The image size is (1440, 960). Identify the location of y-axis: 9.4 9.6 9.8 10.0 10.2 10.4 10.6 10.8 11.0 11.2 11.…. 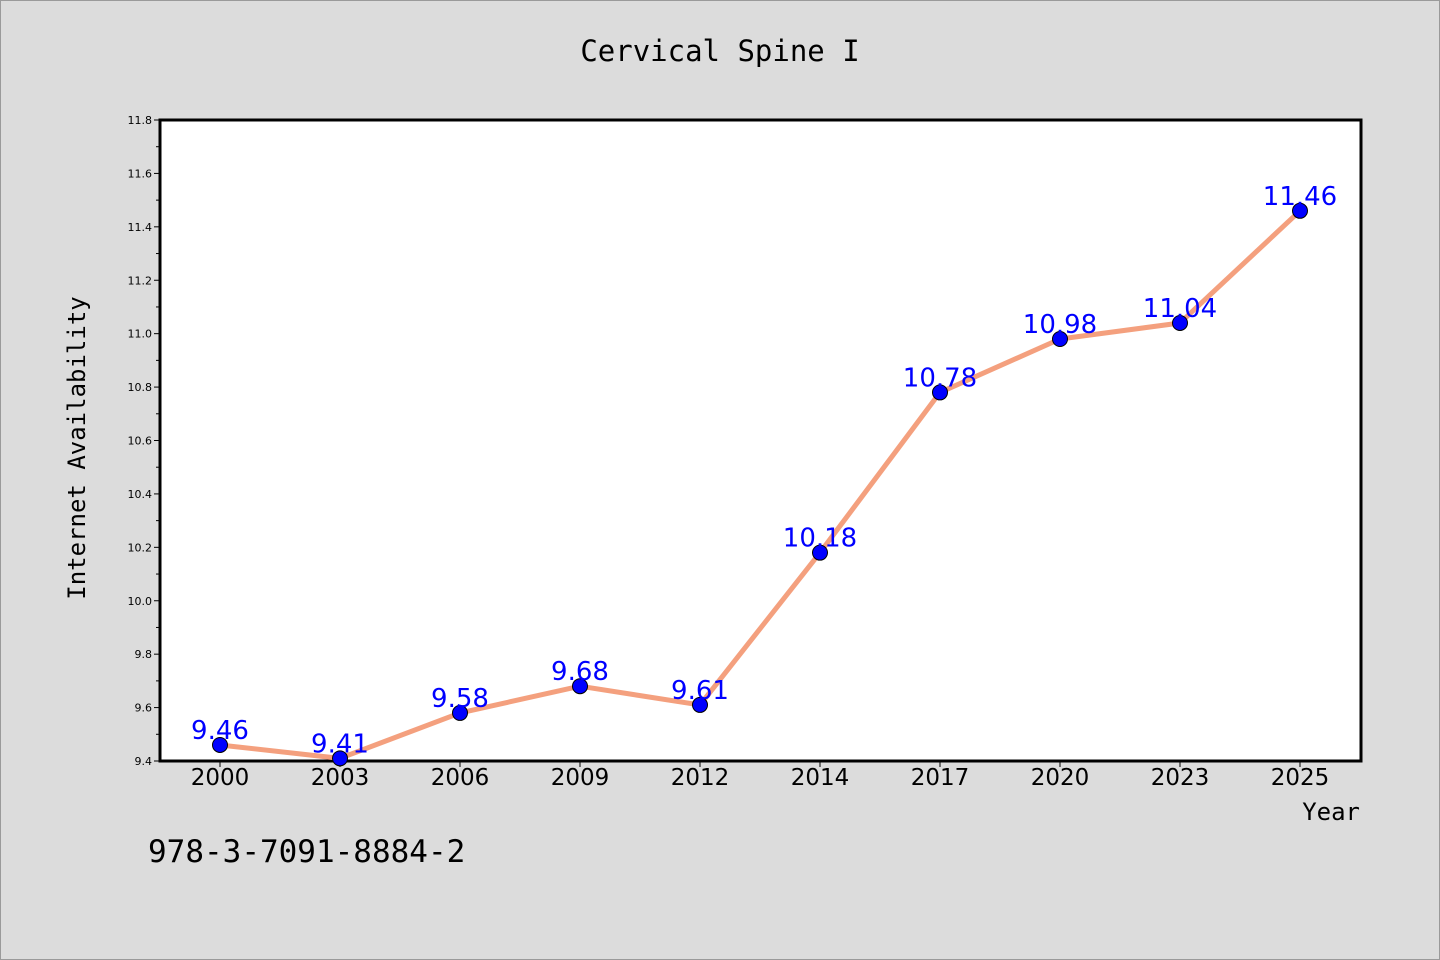
(144, 441).